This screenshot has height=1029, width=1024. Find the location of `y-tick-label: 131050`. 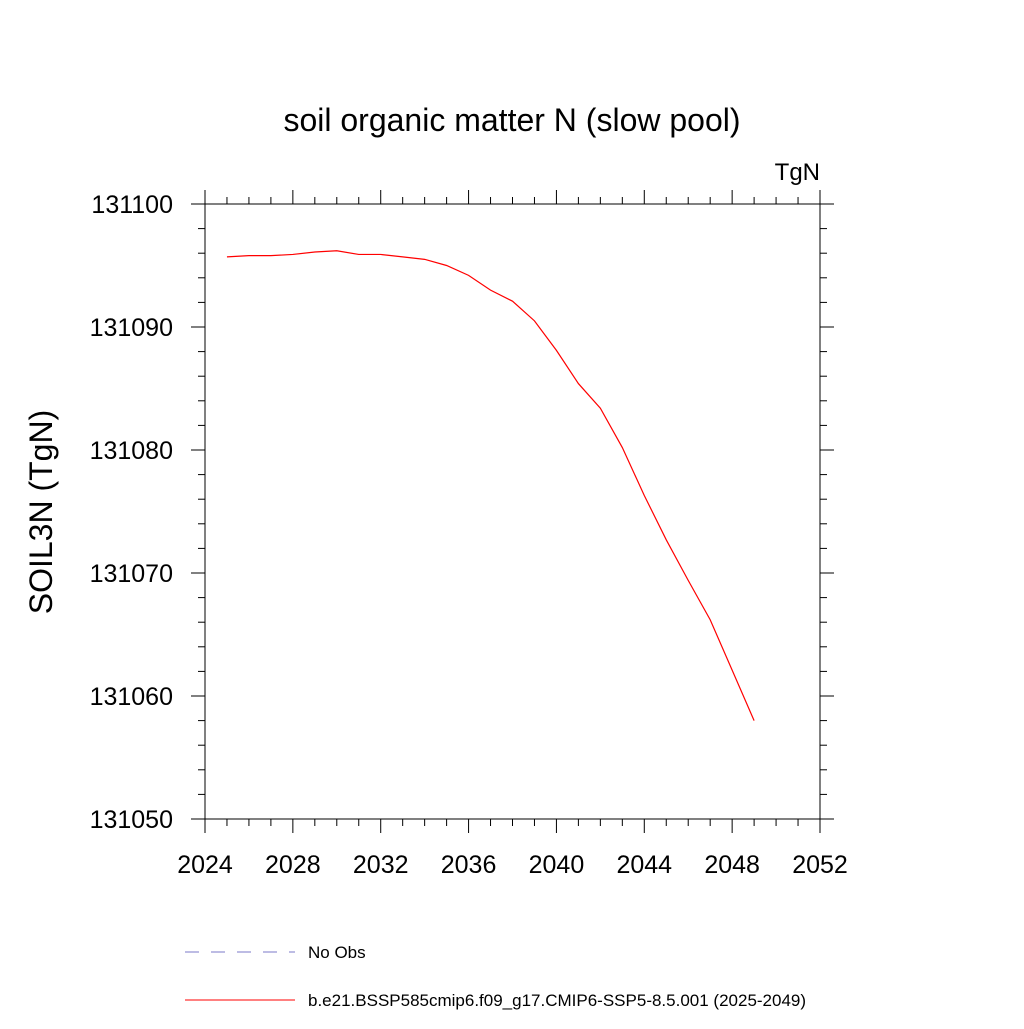

y-tick-label: 131050 is located at coordinates (131, 820).